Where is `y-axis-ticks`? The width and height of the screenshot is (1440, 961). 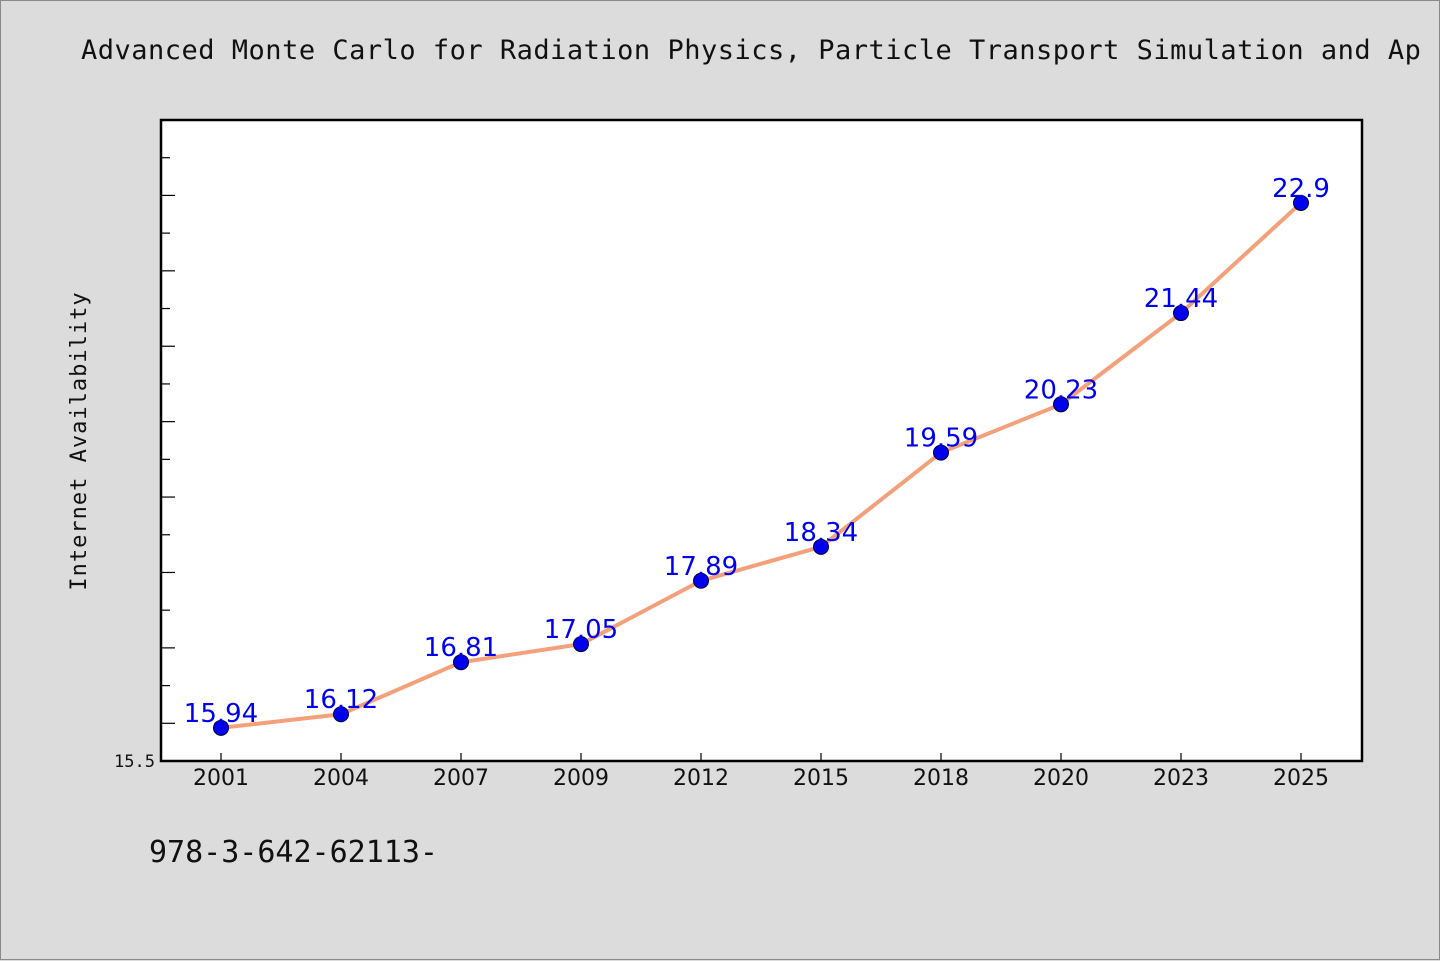 y-axis-ticks is located at coordinates (168, 440).